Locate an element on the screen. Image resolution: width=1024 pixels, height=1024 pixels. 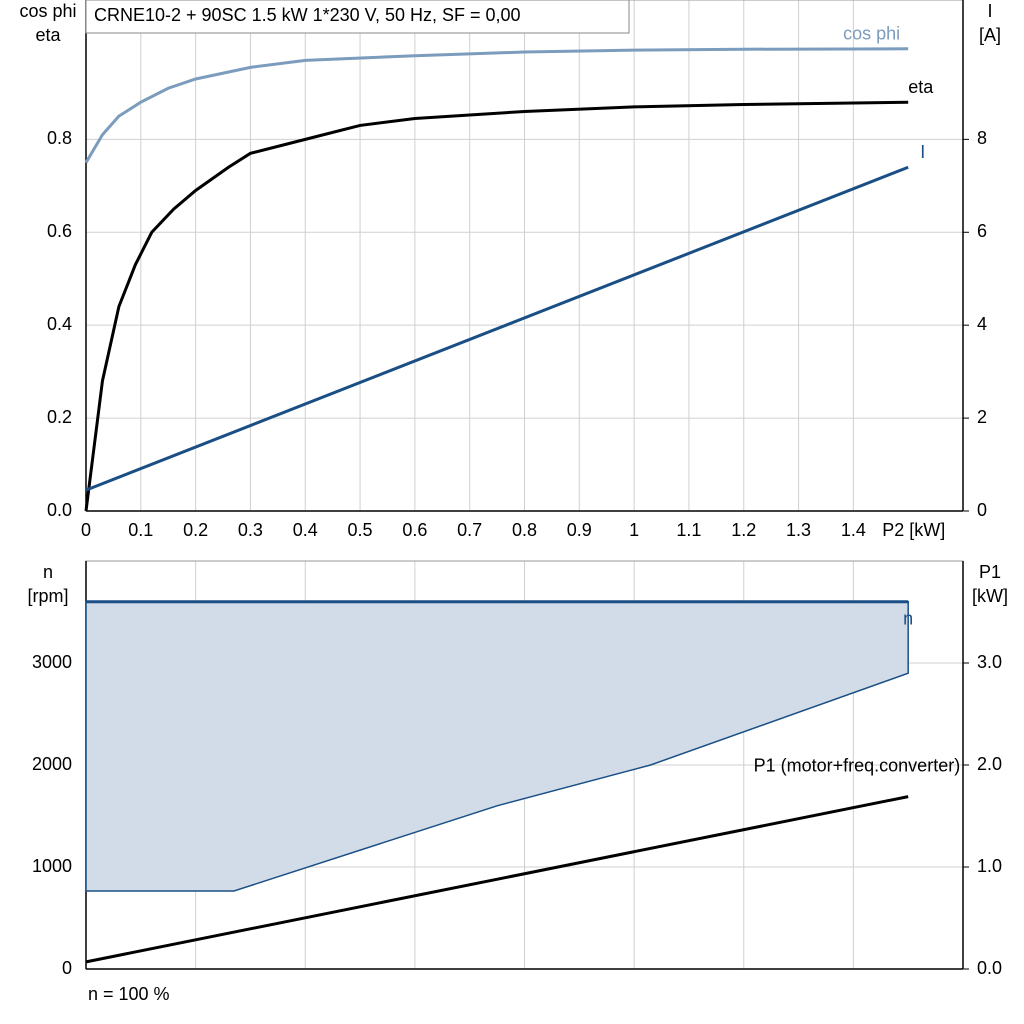
x-tick-label: 1 is located at coordinates (634, 530).